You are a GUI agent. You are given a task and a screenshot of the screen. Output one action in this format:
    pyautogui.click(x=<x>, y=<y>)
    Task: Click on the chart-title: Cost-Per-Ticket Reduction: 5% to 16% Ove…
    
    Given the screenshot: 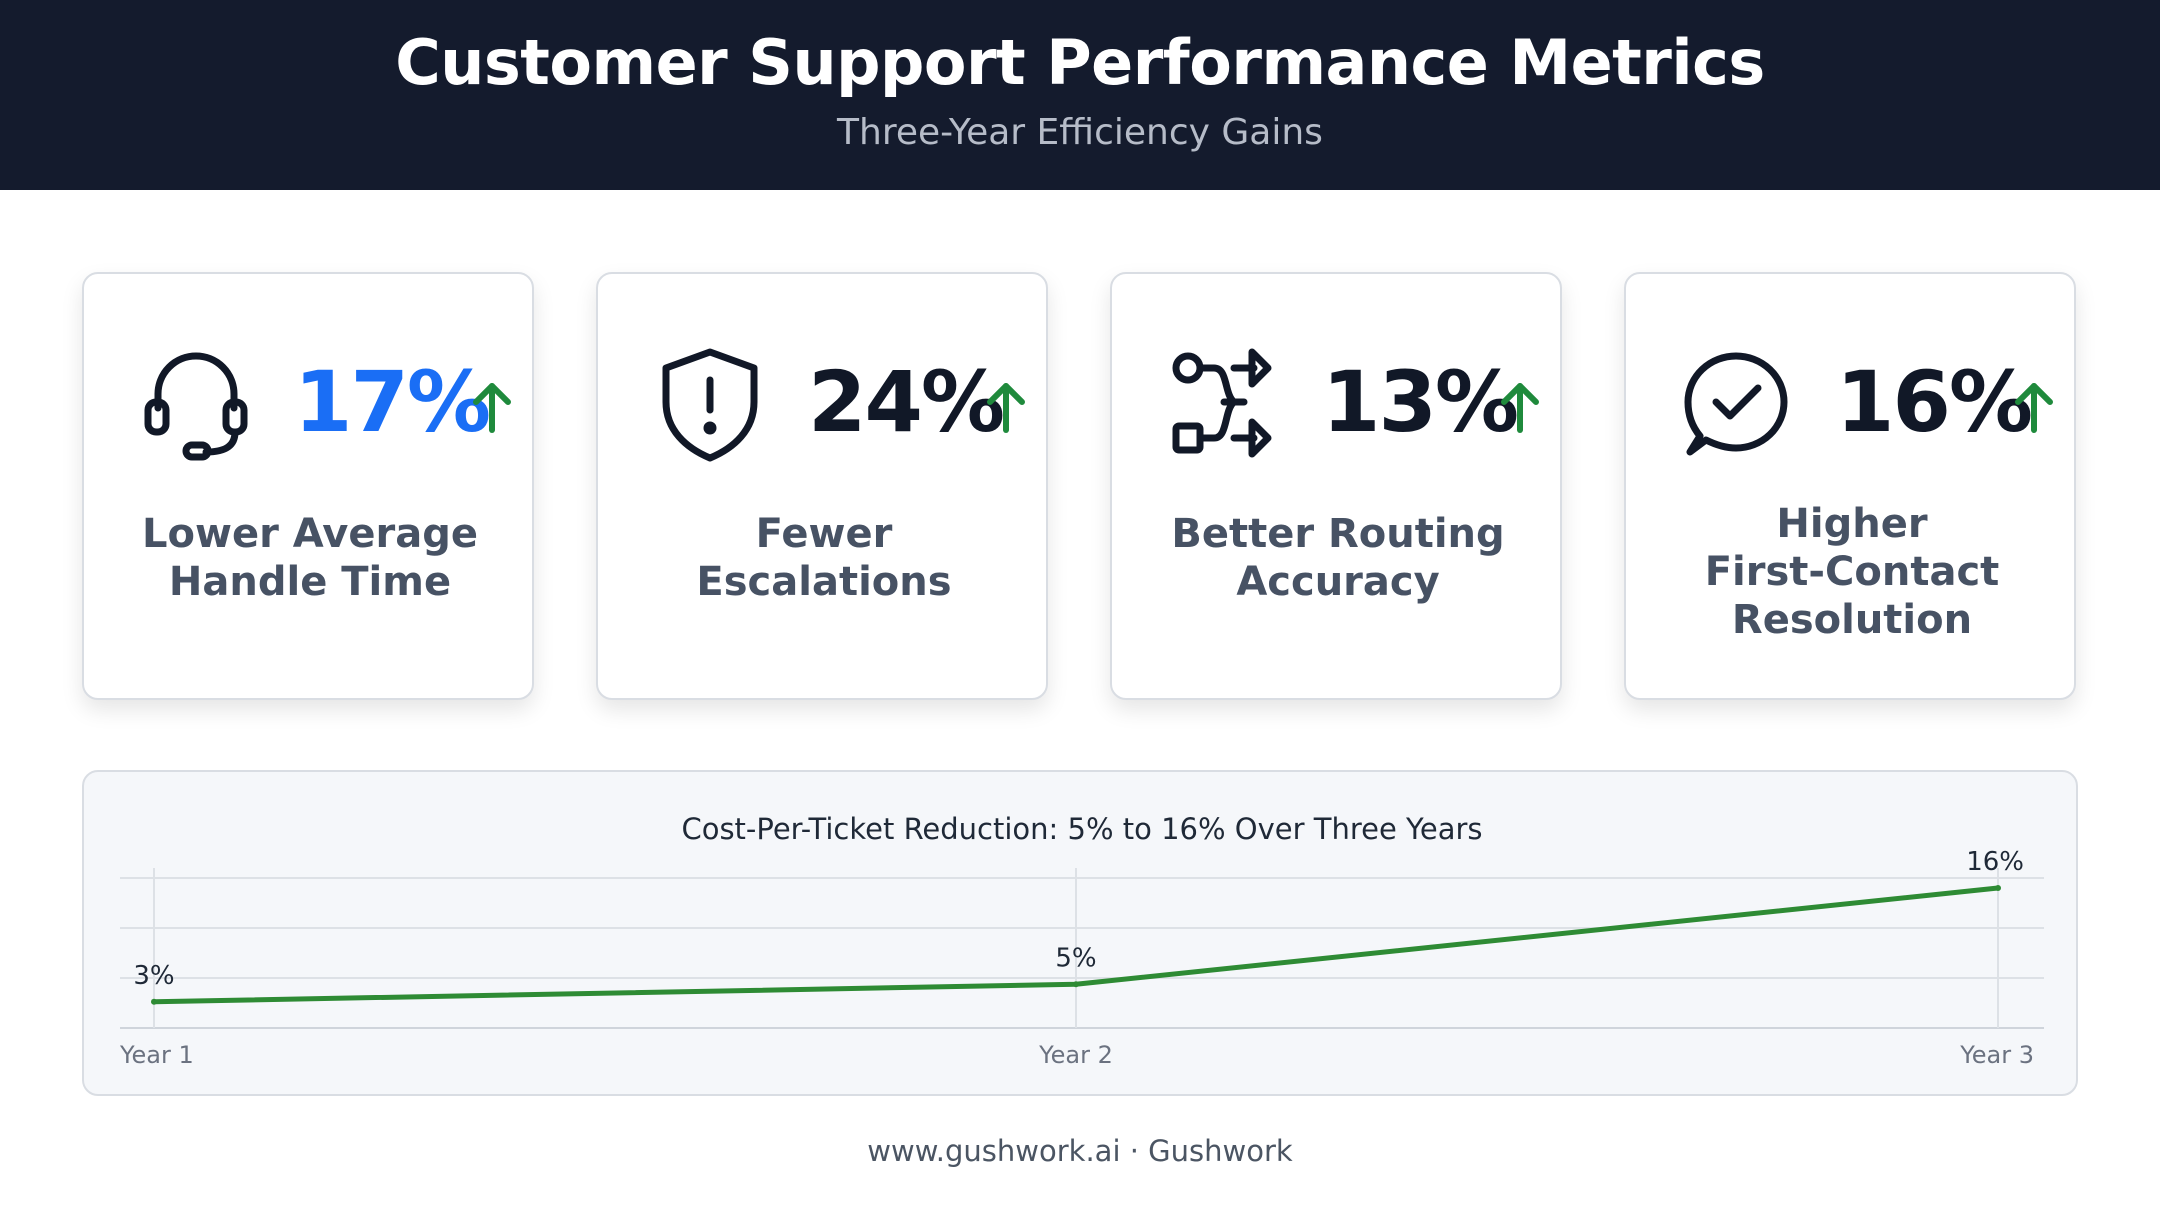 What is the action you would take?
    pyautogui.click(x=1081, y=829)
    